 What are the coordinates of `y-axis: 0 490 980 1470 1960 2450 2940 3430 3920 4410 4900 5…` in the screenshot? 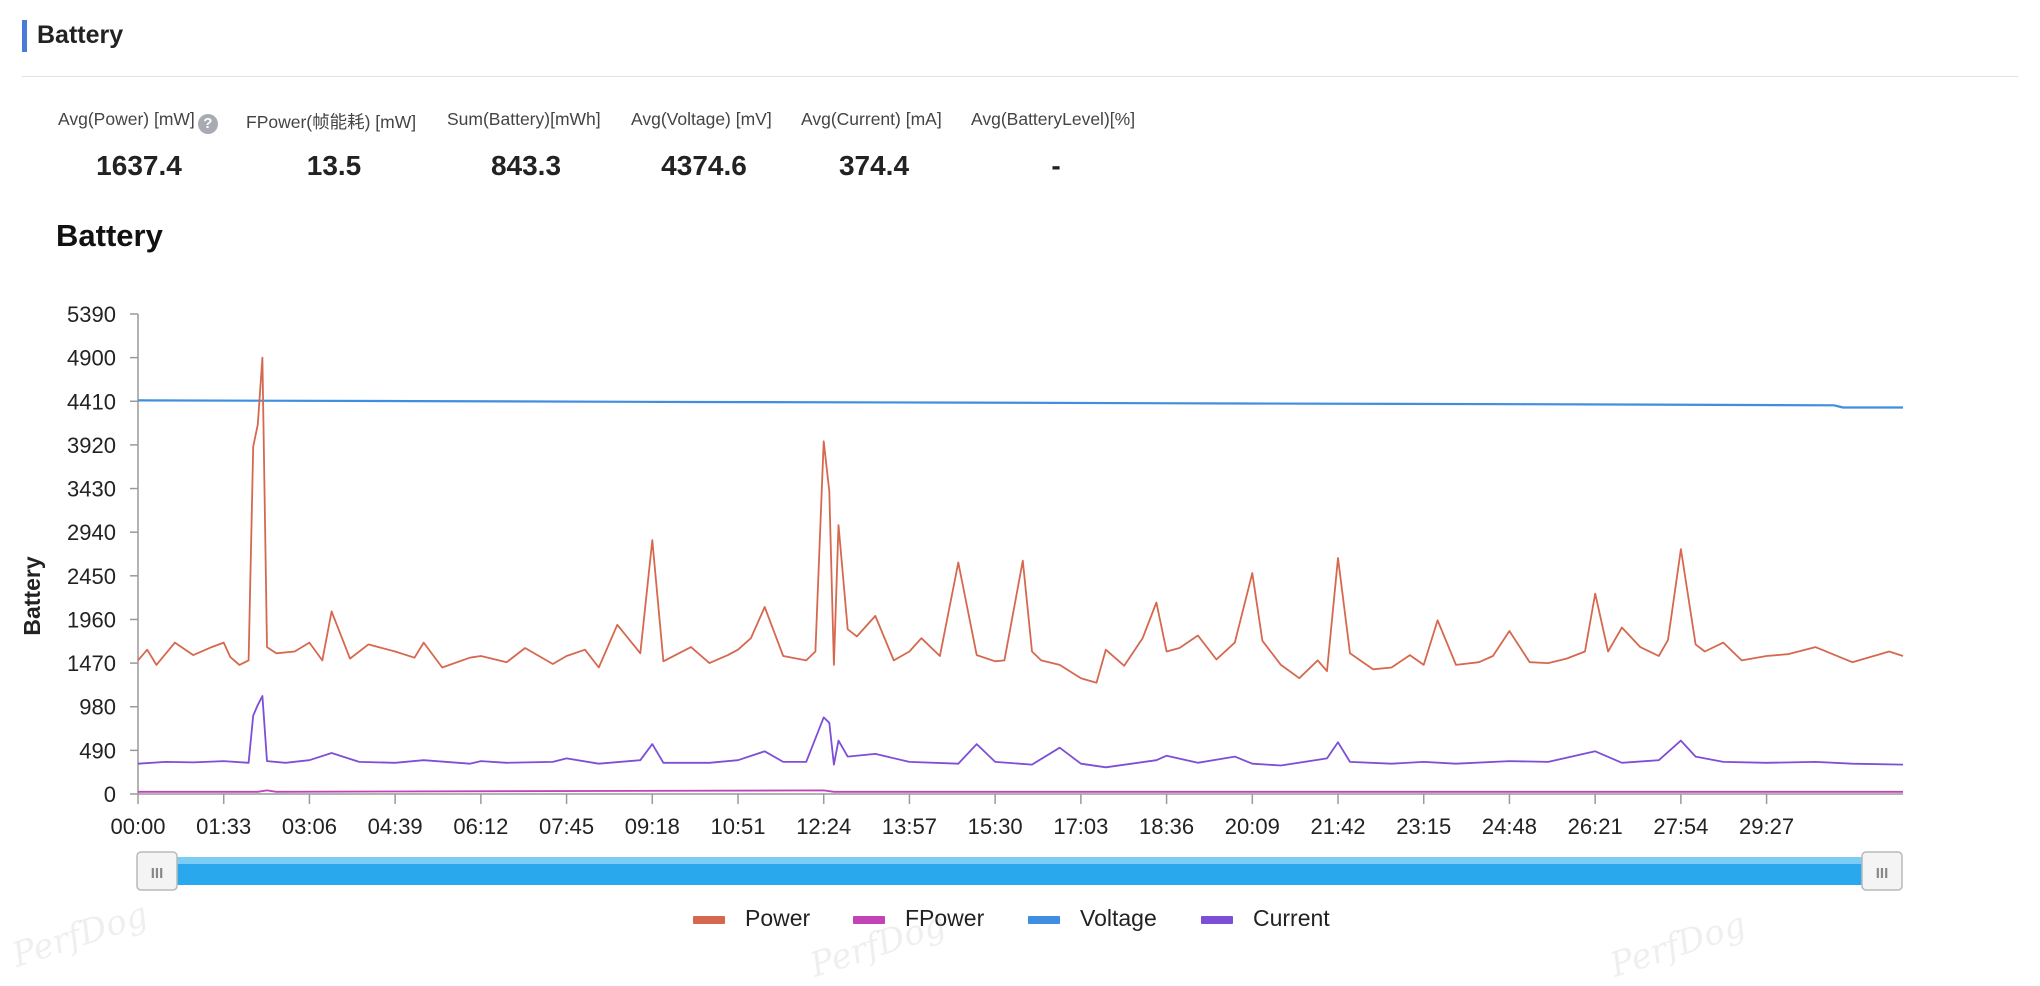 It's located at (103, 554).